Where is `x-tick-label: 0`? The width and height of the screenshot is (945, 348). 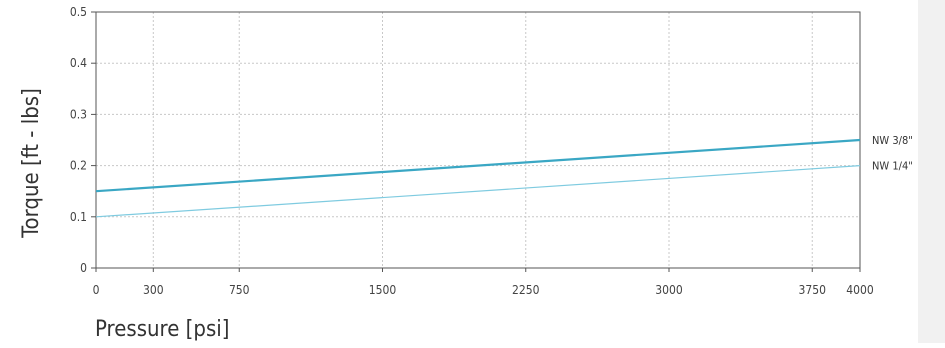 x-tick-label: 0 is located at coordinates (96, 290).